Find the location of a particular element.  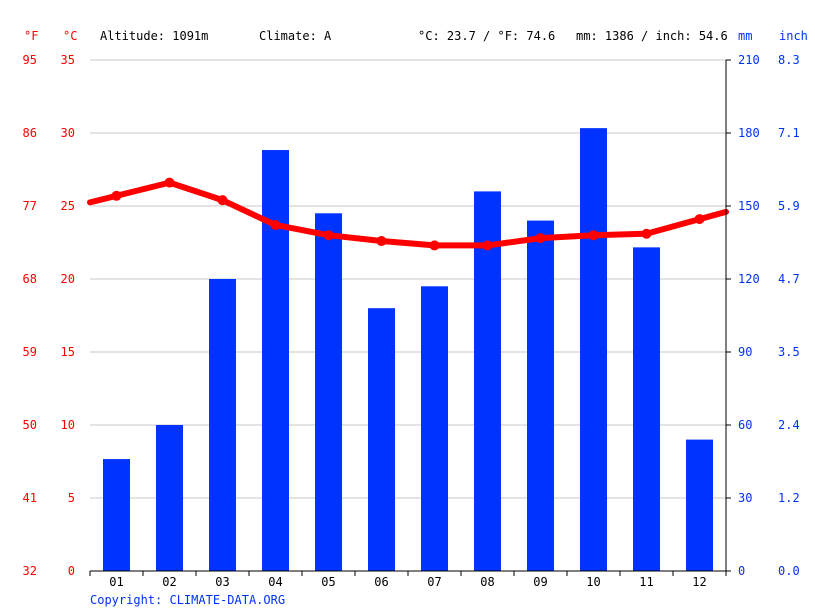

celsius-tick-label: 30 is located at coordinates (68, 133).